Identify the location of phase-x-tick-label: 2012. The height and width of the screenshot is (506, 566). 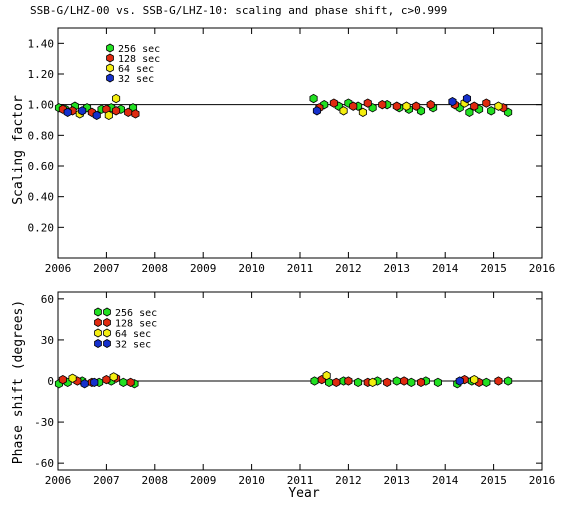
(348, 480).